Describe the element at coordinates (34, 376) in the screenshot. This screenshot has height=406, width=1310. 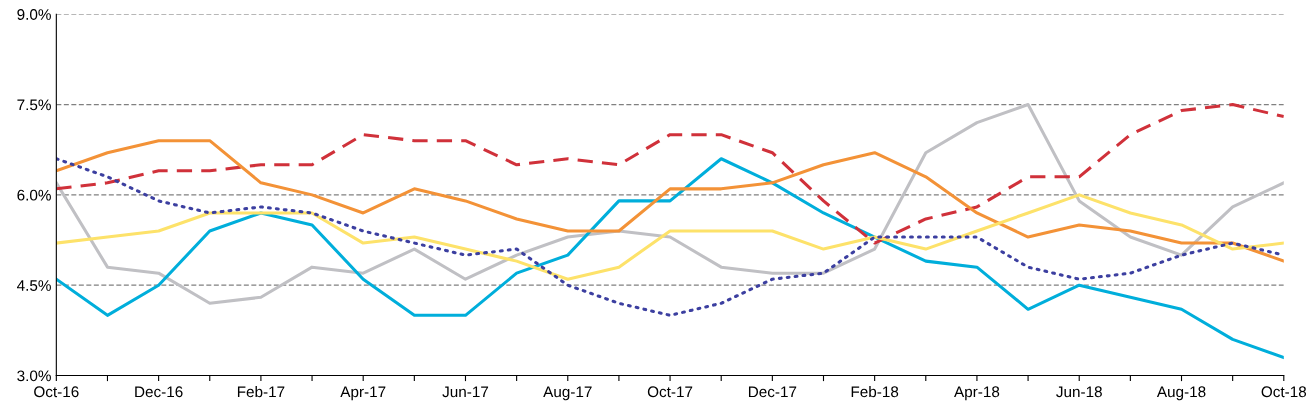
I see `y-tick-label: 3.0%` at that location.